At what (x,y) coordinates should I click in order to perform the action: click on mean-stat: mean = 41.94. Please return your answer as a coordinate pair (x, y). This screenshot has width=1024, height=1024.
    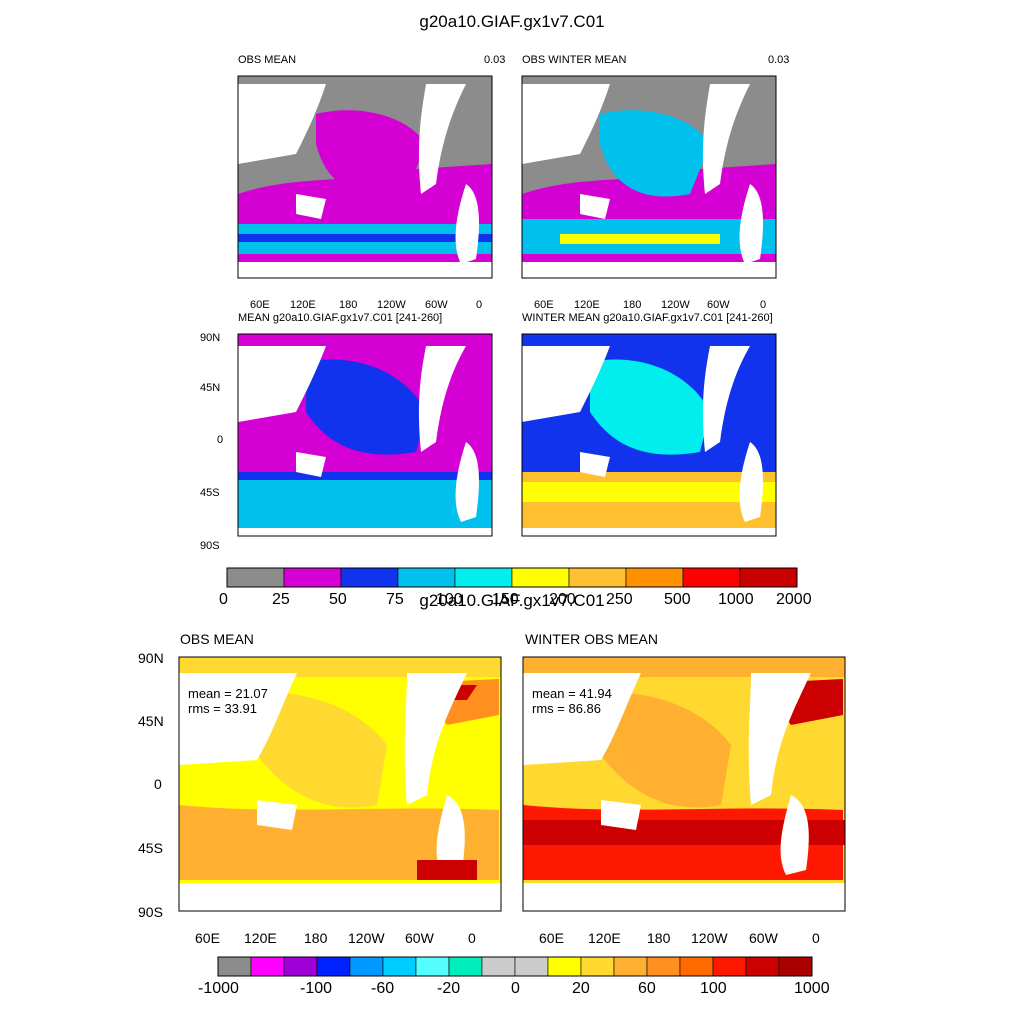
    Looking at the image, I should click on (572, 693).